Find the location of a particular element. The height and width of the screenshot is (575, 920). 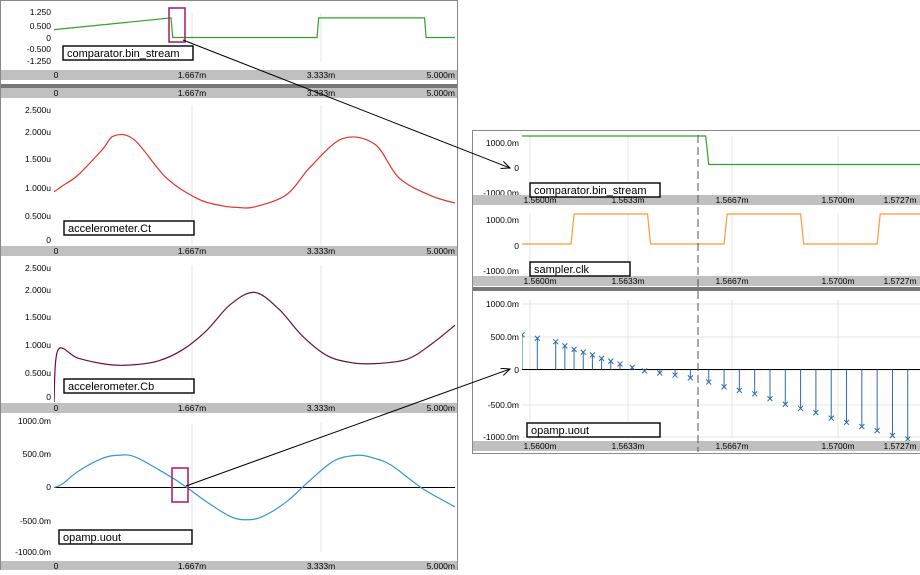

signal-label-zcomp: comparator.bin_stream is located at coordinates (590, 191).